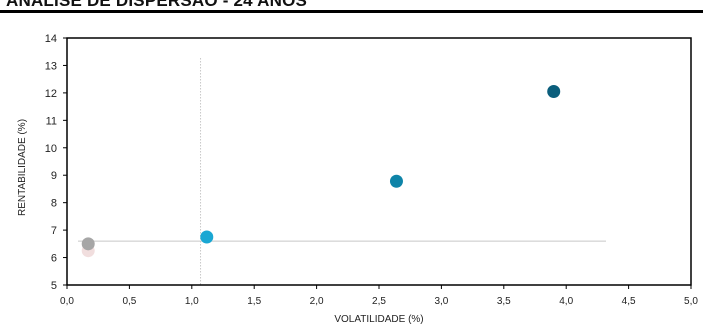 The height and width of the screenshot is (325, 703). What do you see at coordinates (54, 259) in the screenshot?
I see `y-tick-label: 6` at bounding box center [54, 259].